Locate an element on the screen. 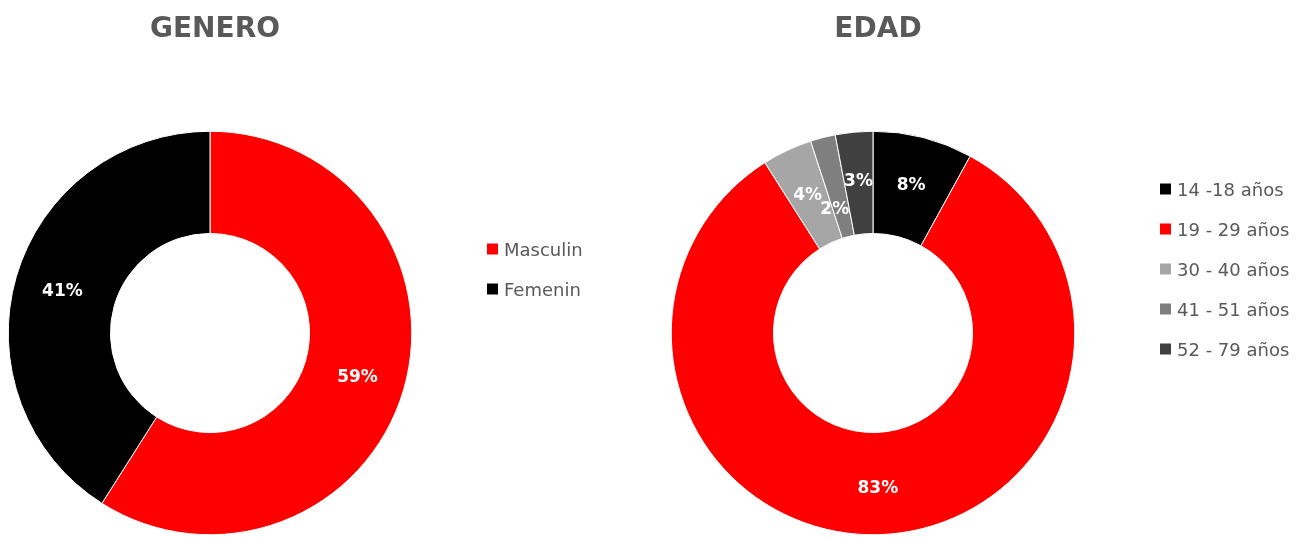 This screenshot has height=538, width=1307. legend-label: 30 - 40 años is located at coordinates (1233, 269).